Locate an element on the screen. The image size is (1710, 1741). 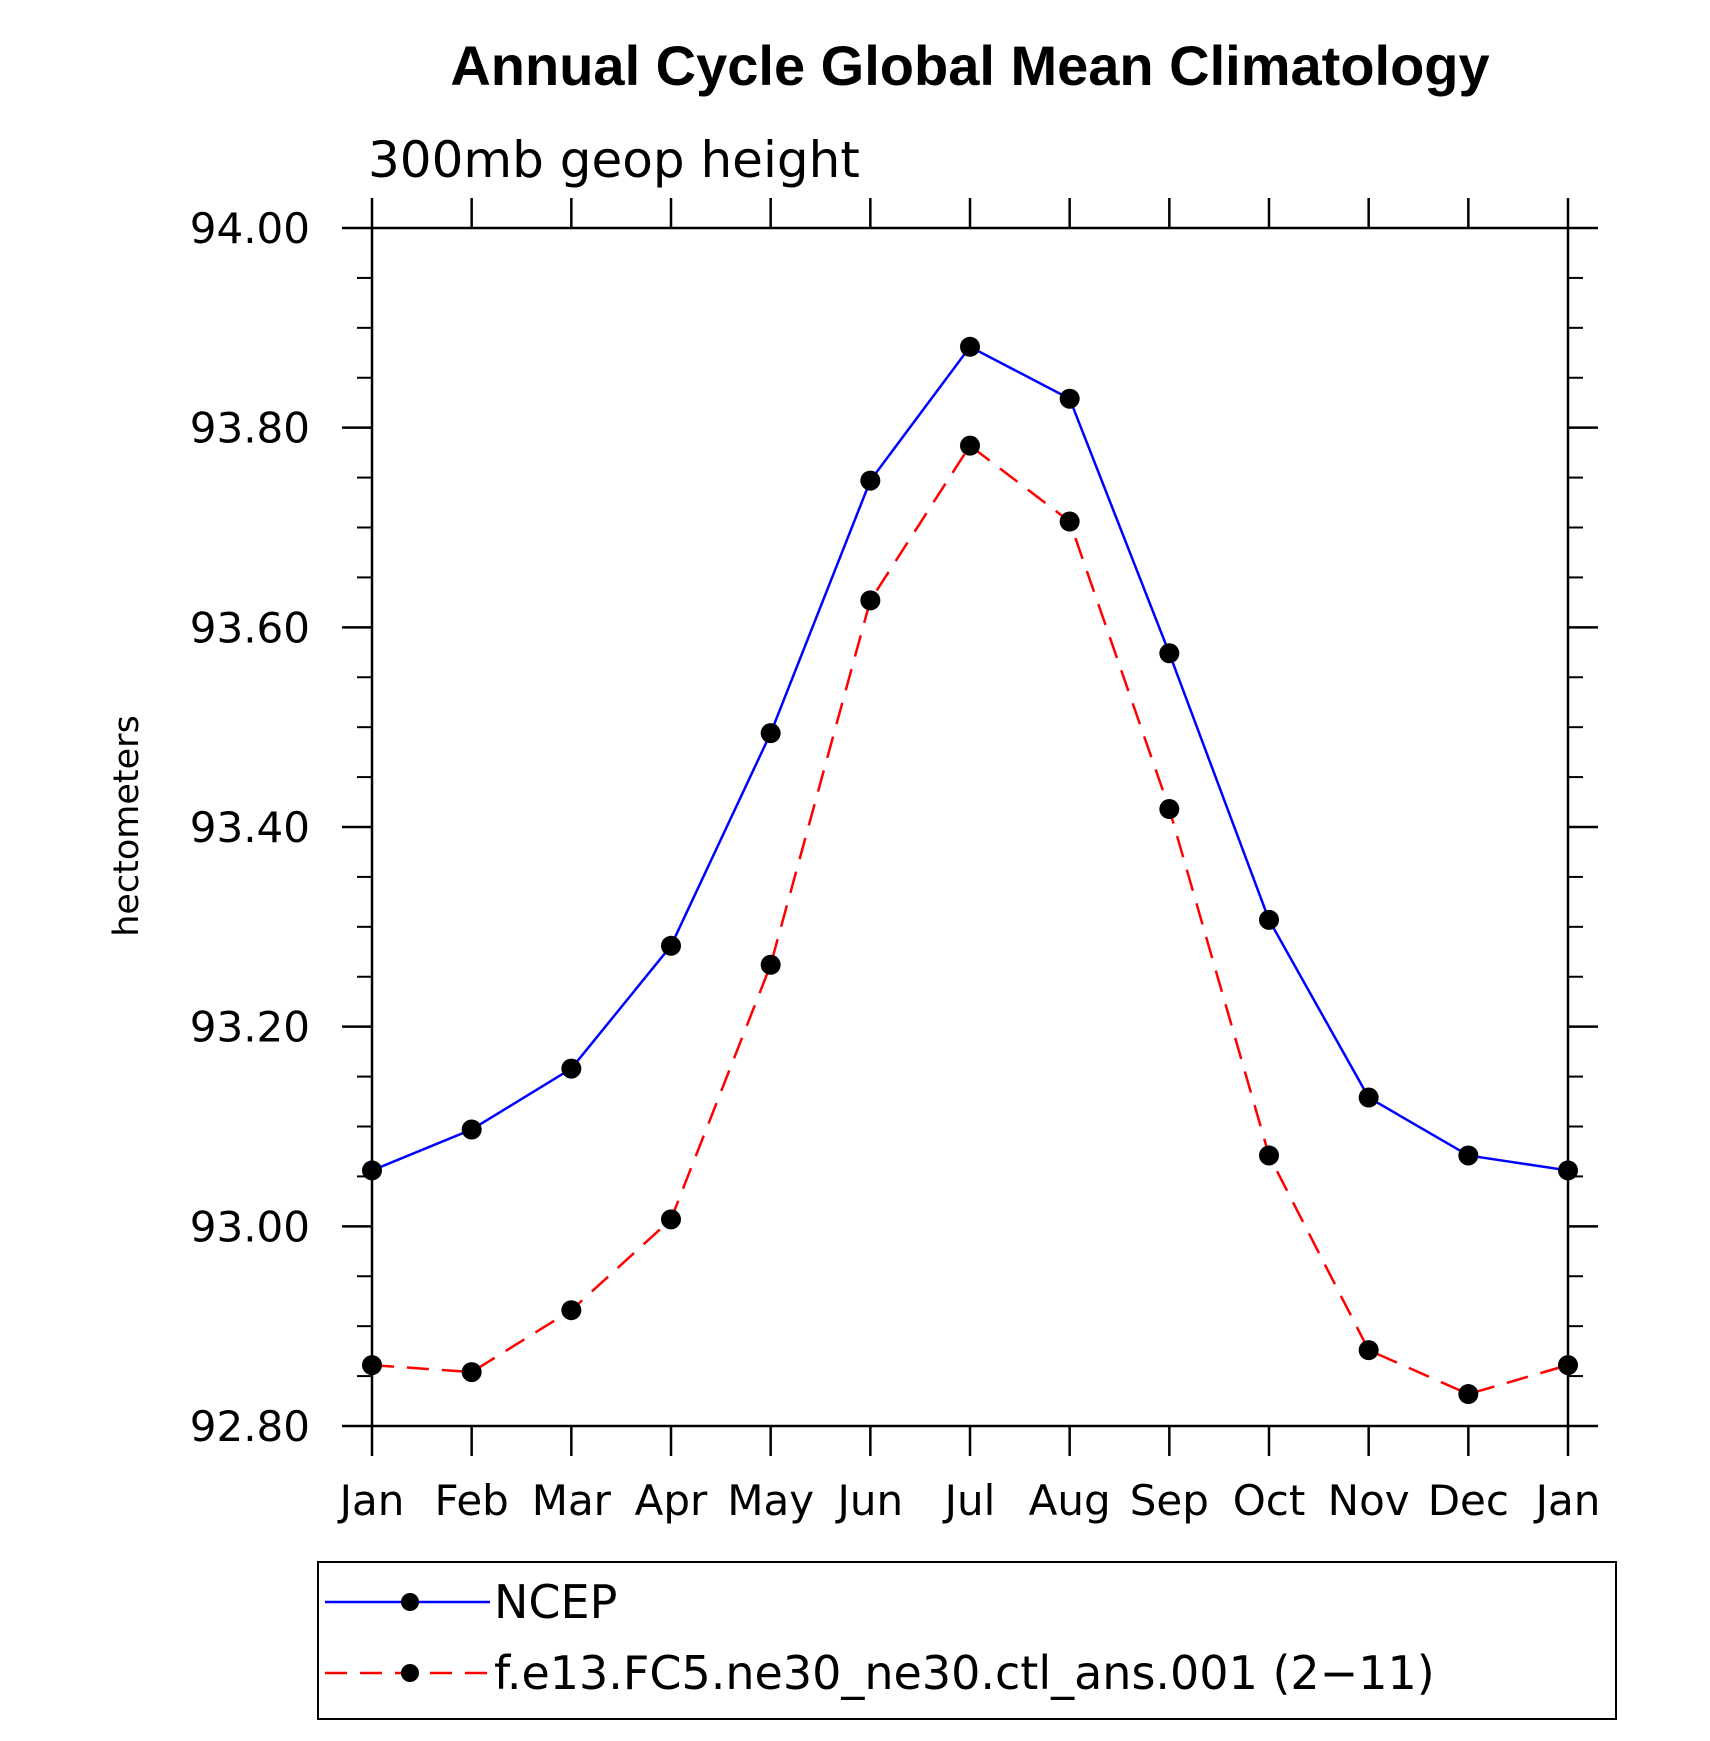
y-tick-label: 93.40 is located at coordinates (250, 827).